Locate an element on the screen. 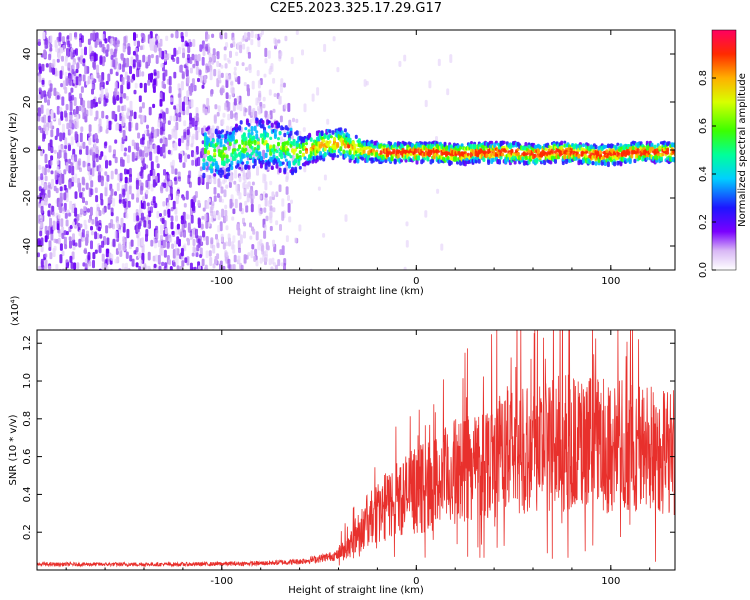 This screenshot has width=750, height=600. chart-title: C2E5.2023.325.17.29.G17 is located at coordinates (356, 8).